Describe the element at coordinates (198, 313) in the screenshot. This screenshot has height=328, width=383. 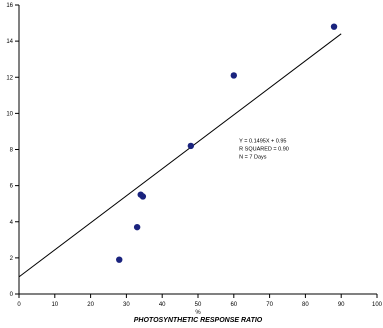
I see `x-unit-label: %` at that location.